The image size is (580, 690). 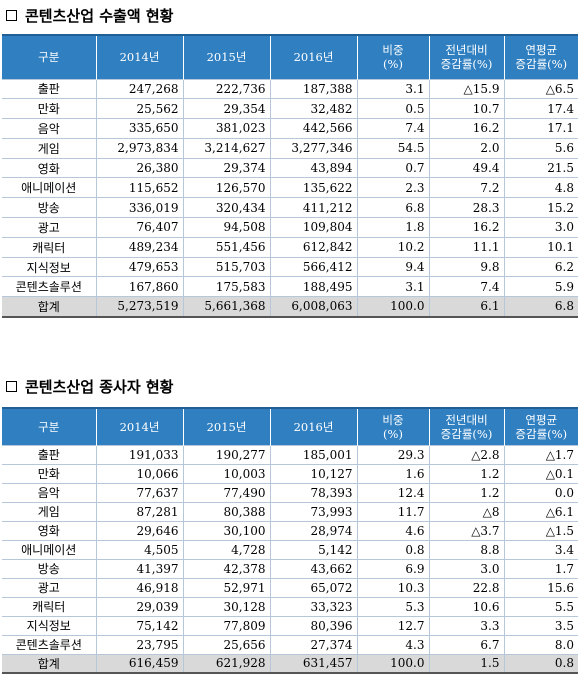 What do you see at coordinates (540, 663) in the screenshot?
I see `table-cell: 0.8` at bounding box center [540, 663].